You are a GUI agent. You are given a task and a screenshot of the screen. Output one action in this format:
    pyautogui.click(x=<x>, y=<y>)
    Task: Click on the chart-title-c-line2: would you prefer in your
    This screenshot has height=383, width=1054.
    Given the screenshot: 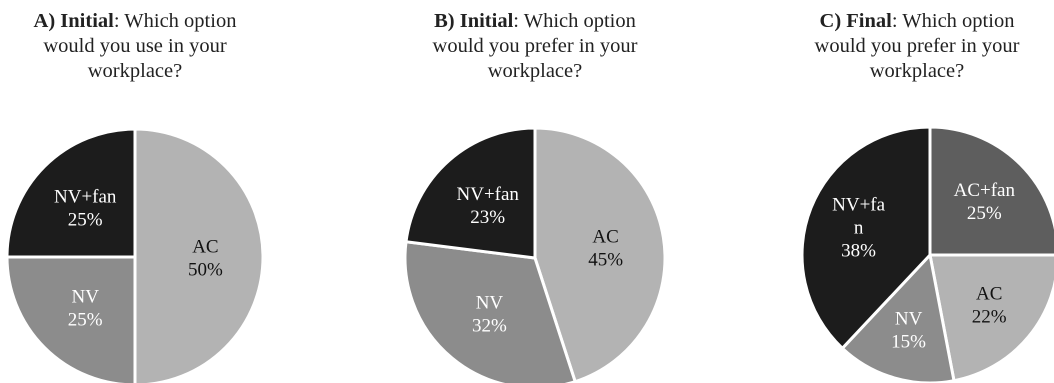 What is the action you would take?
    pyautogui.click(x=917, y=46)
    